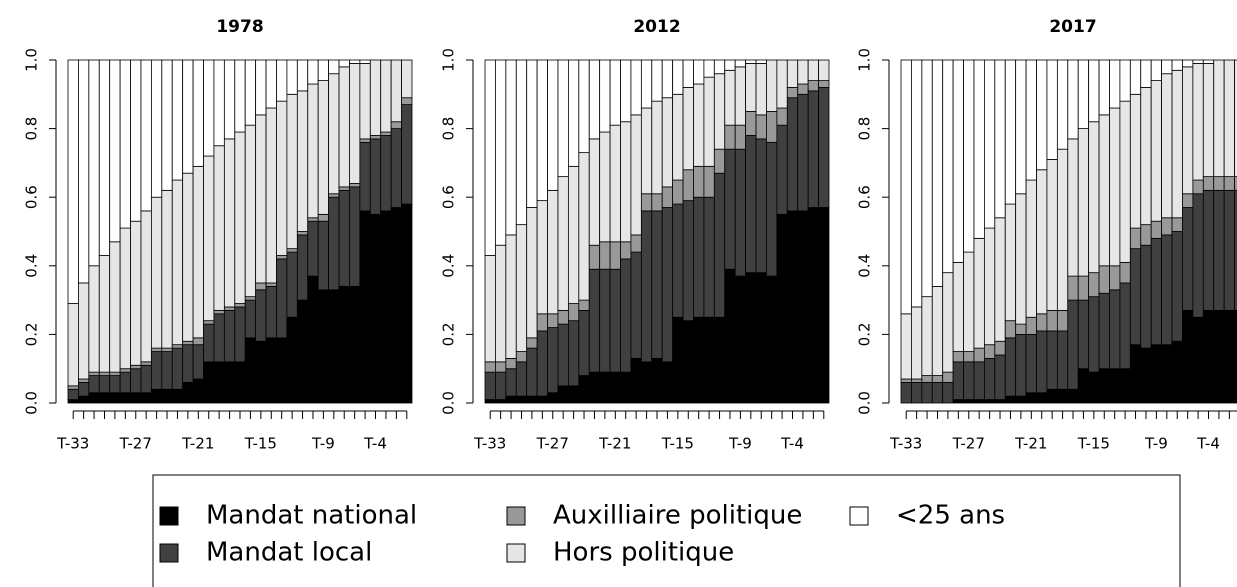  Describe the element at coordinates (135, 444) in the screenshot. I see `x-tick-label: T-27` at that location.